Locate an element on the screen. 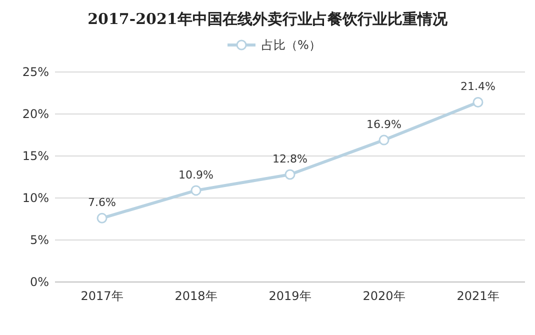  y-tick-label: 20% is located at coordinates (35, 114).